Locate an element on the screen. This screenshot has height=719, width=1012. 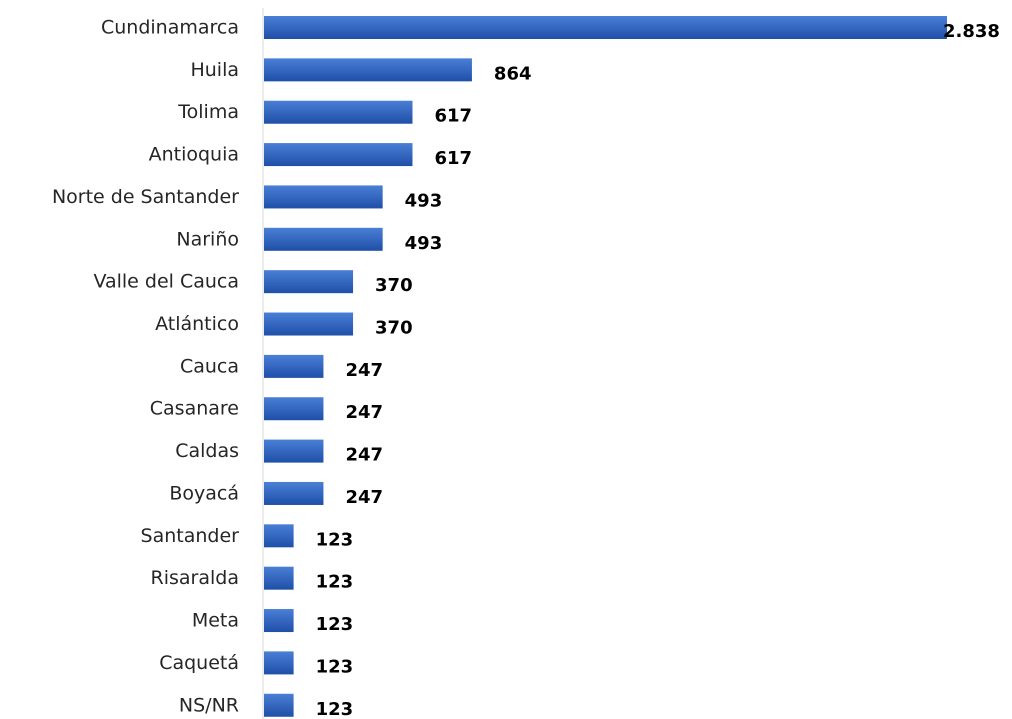
value-label: 2.838 is located at coordinates (971, 31).